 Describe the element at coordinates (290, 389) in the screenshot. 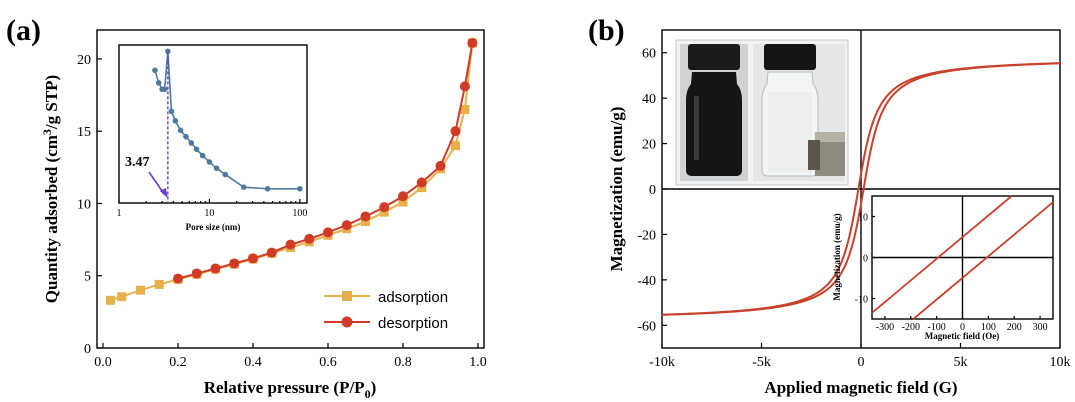

I see `panel-a-xlabel: Relative pressure (P/P0)` at that location.